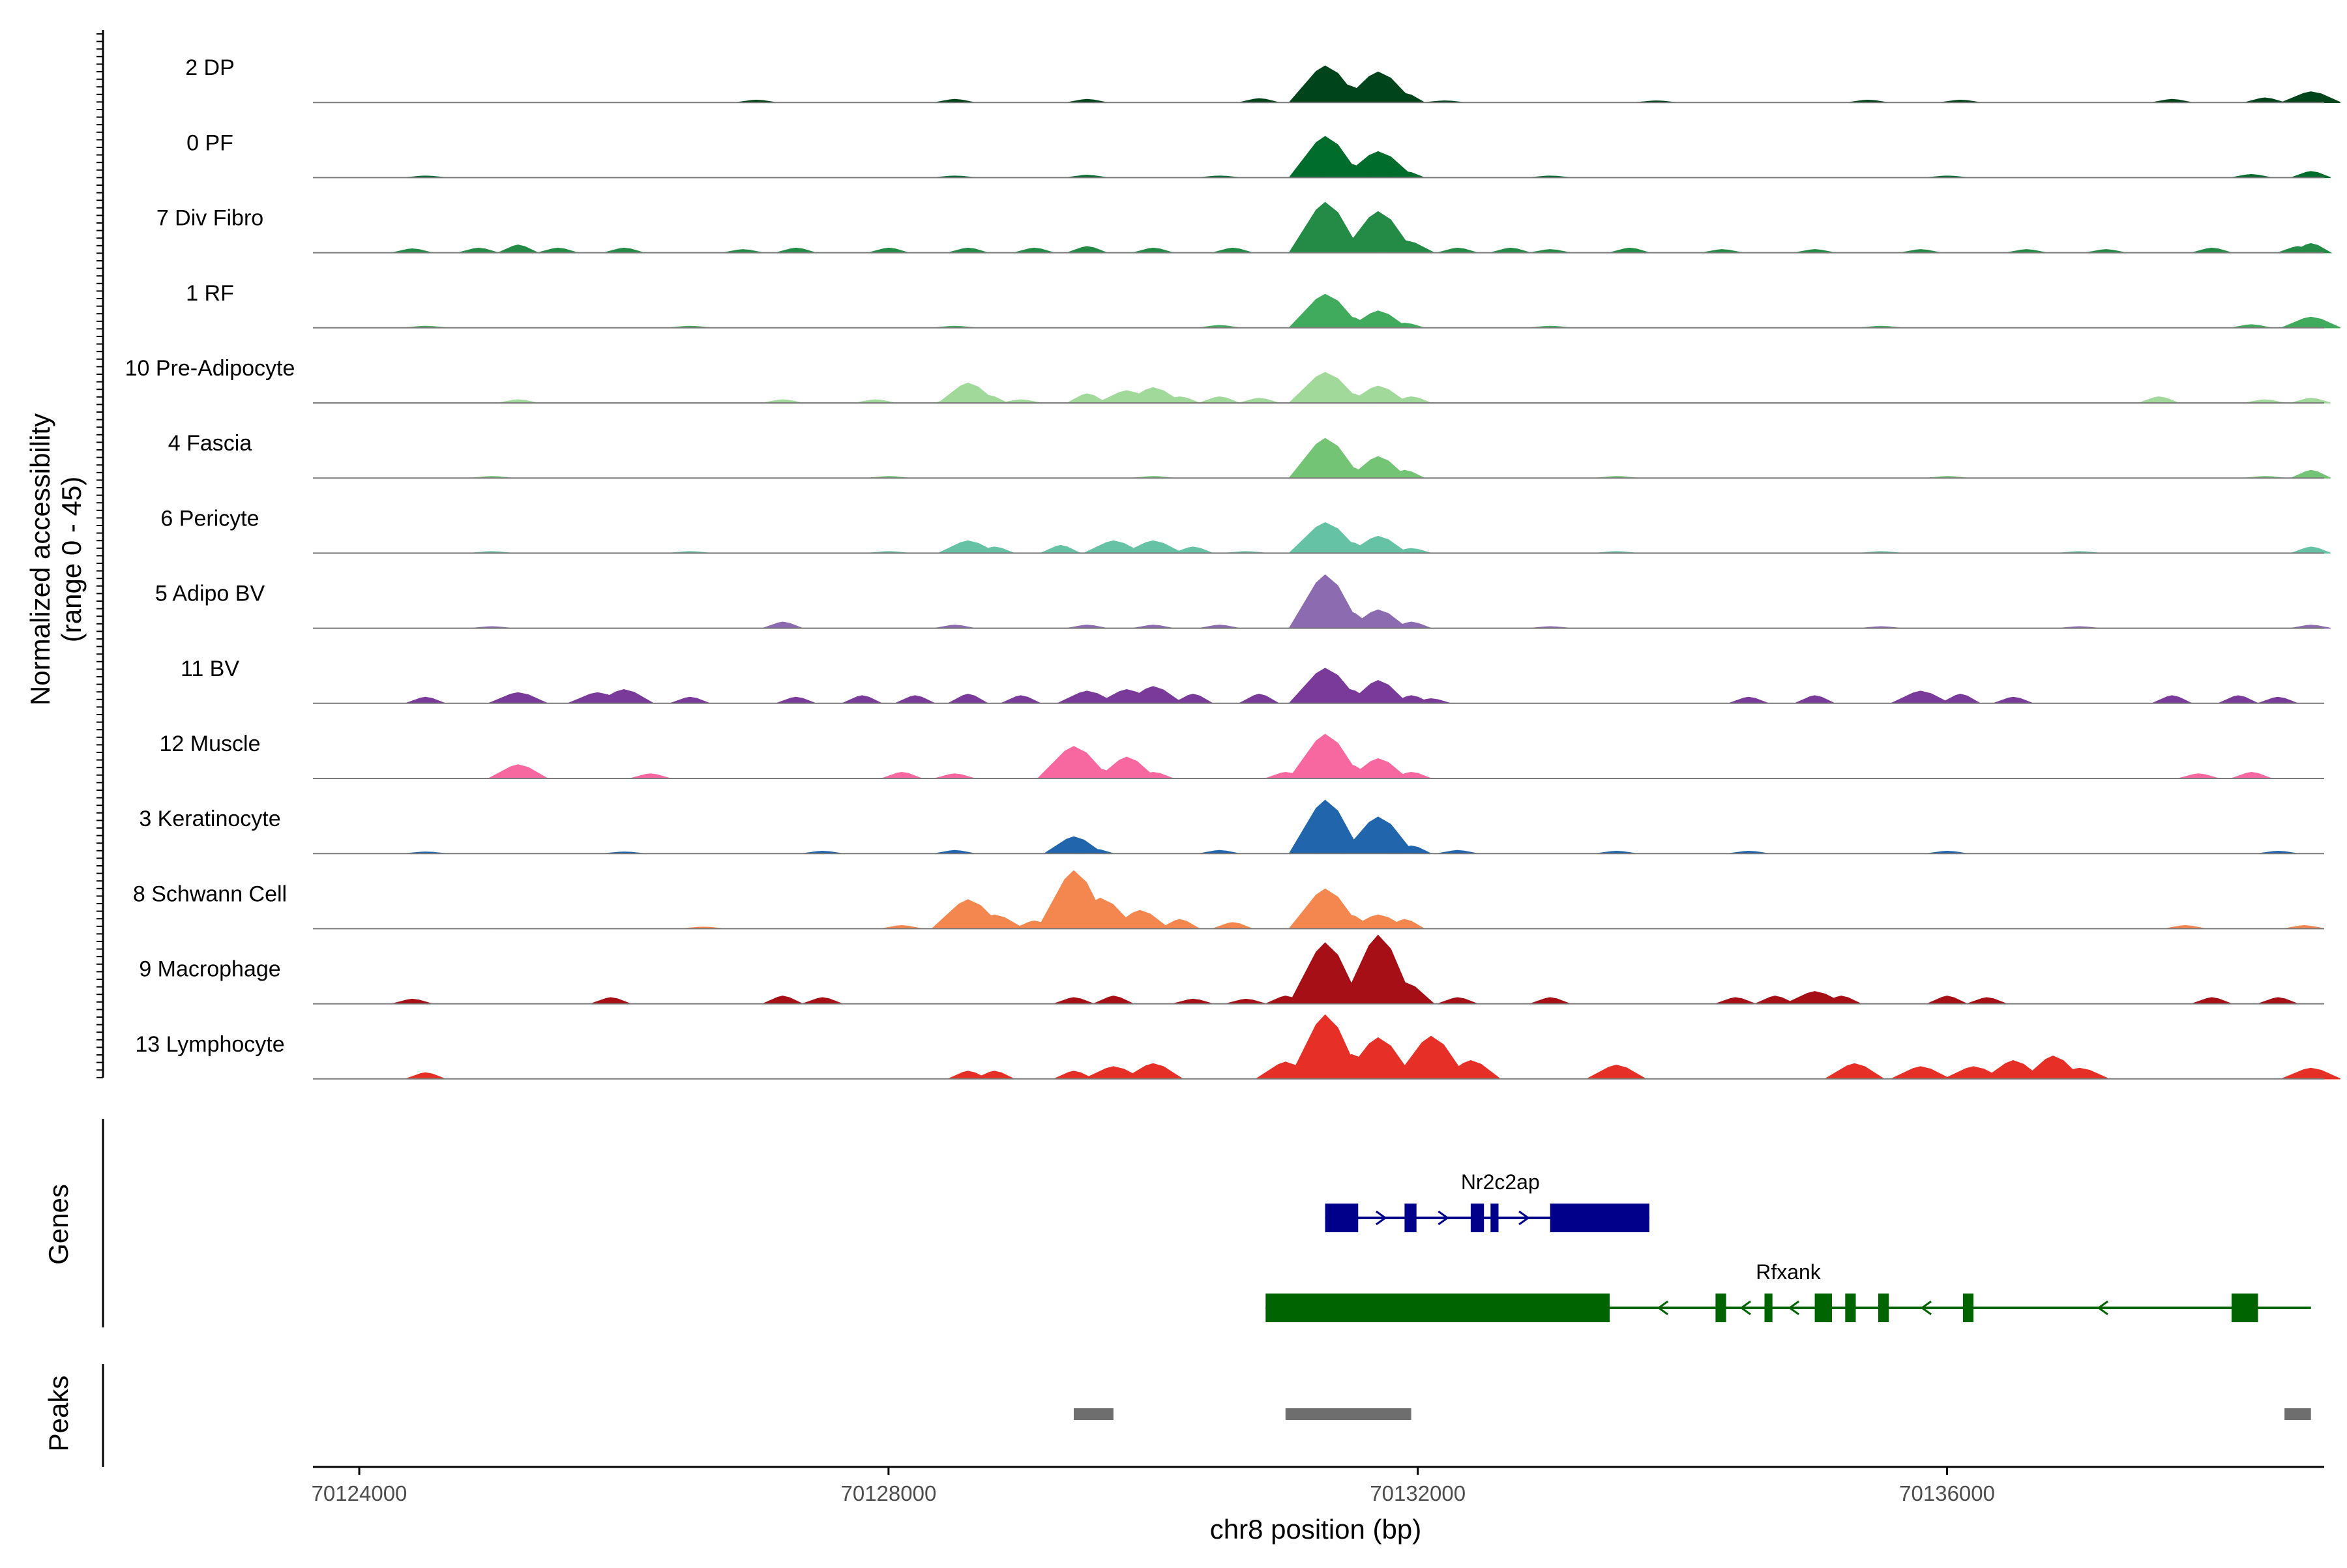  I want to click on track-label-11-bv: 11 BV, so click(210, 669).